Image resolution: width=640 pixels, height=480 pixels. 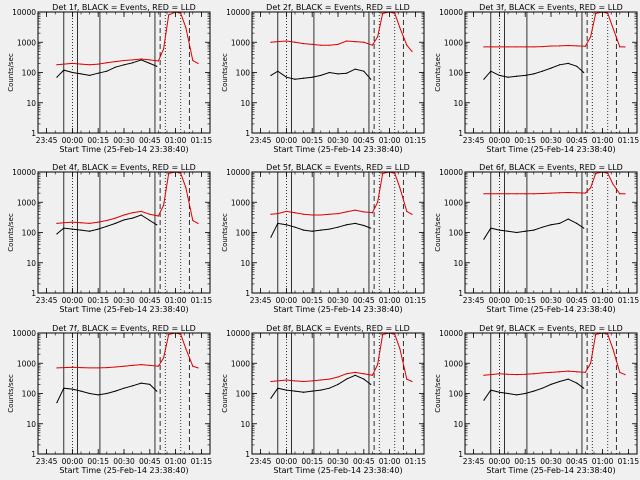 I want to click on y-axis-label: Counts/sec, so click(x=11, y=72).